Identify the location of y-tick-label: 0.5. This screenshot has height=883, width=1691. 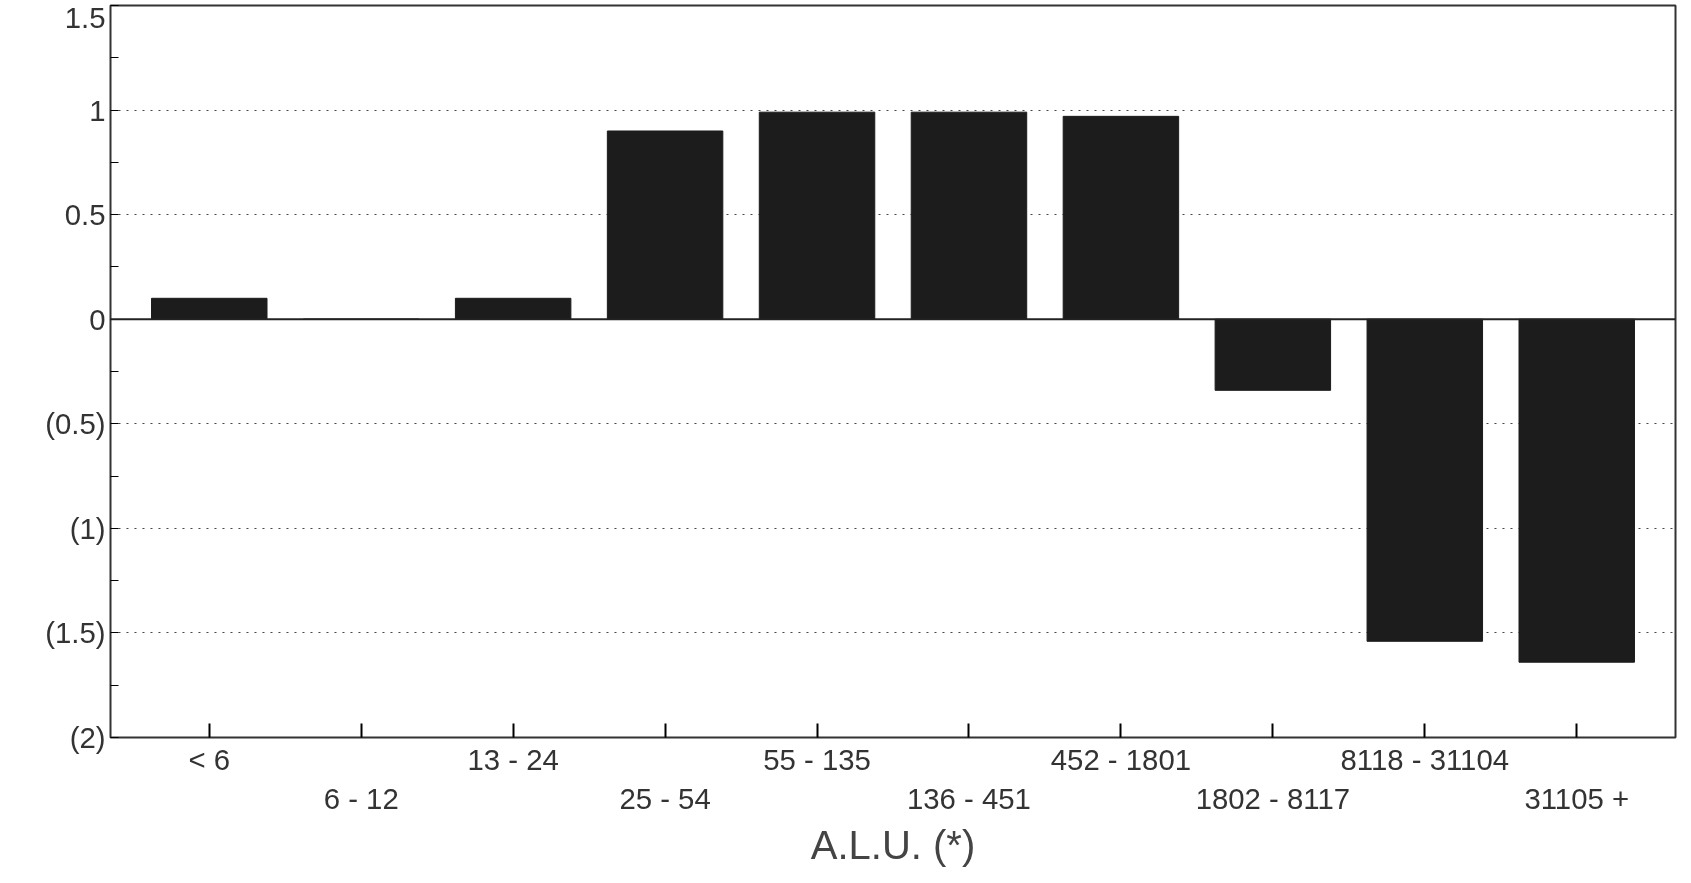
(85, 215).